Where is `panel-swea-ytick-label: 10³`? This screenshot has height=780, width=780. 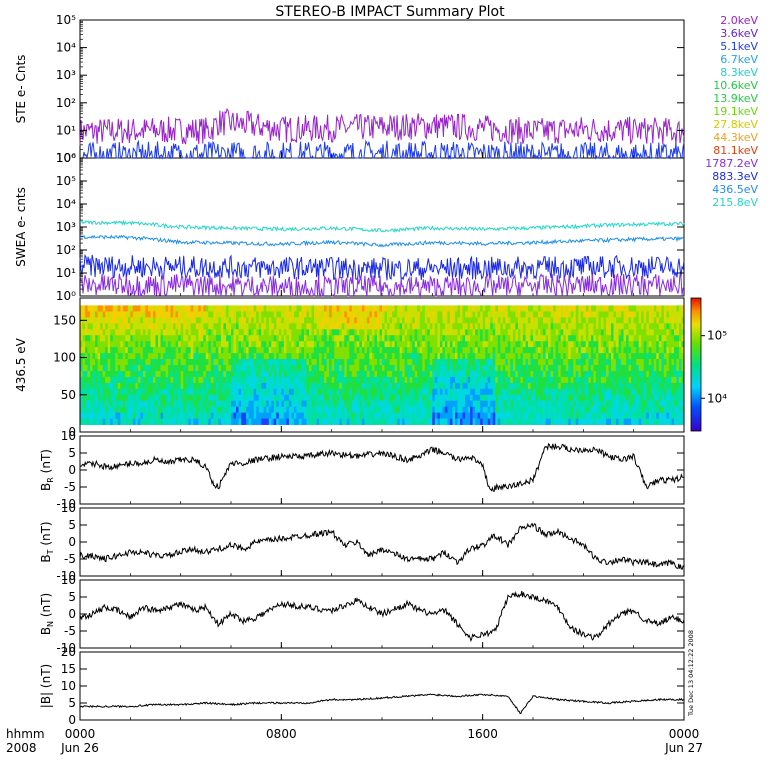
panel-swea-ytick-label: 10³ is located at coordinates (66, 227).